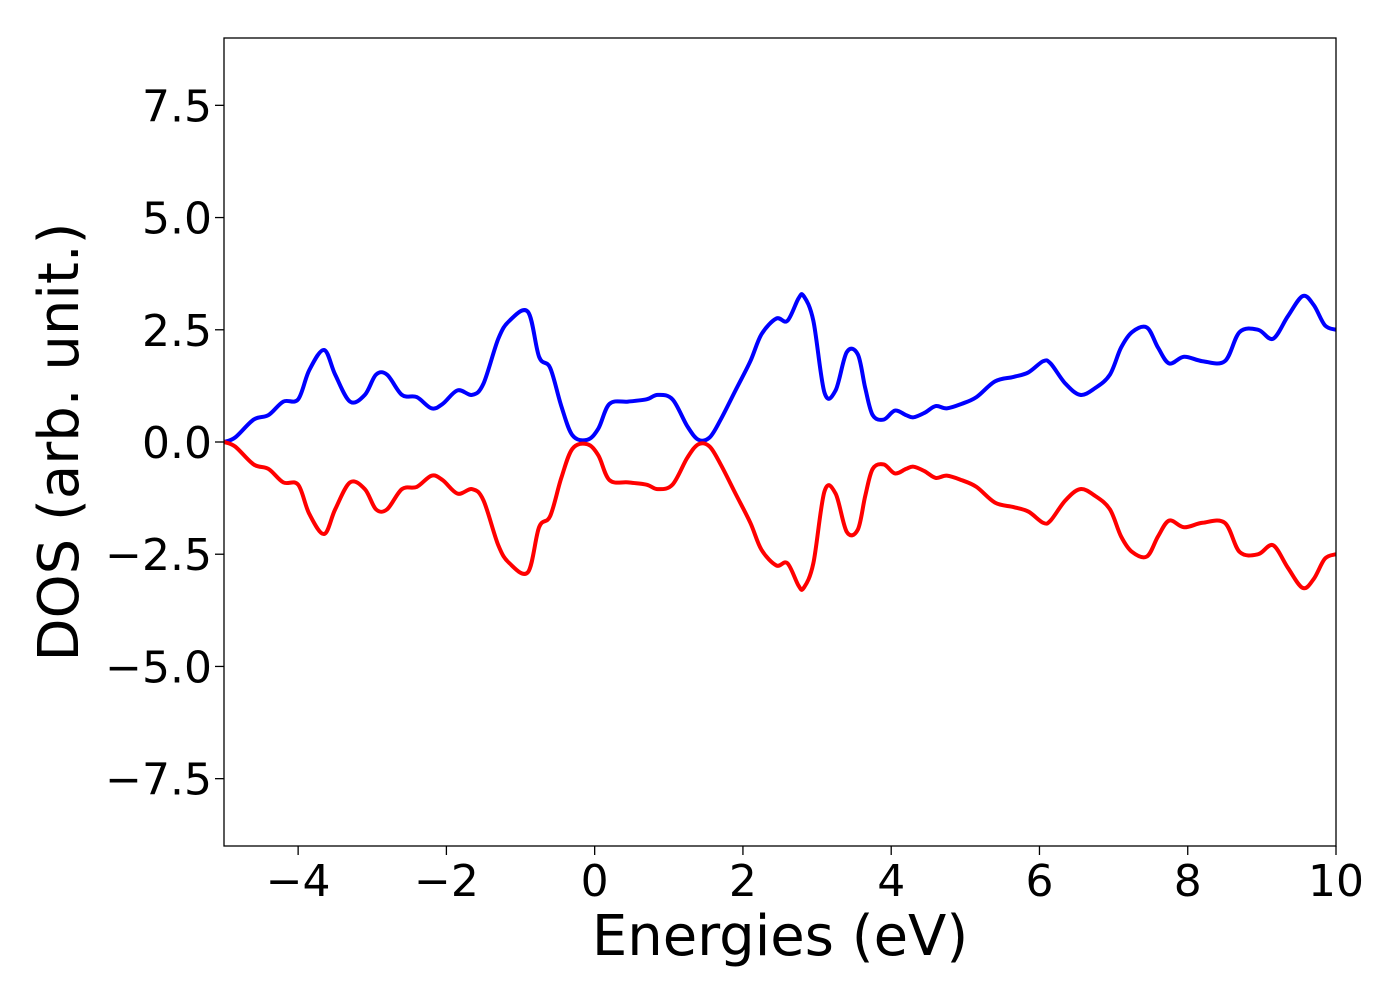 The width and height of the screenshot is (1400, 1000). Describe the element at coordinates (891, 881) in the screenshot. I see `x-tick-label: 4` at that location.